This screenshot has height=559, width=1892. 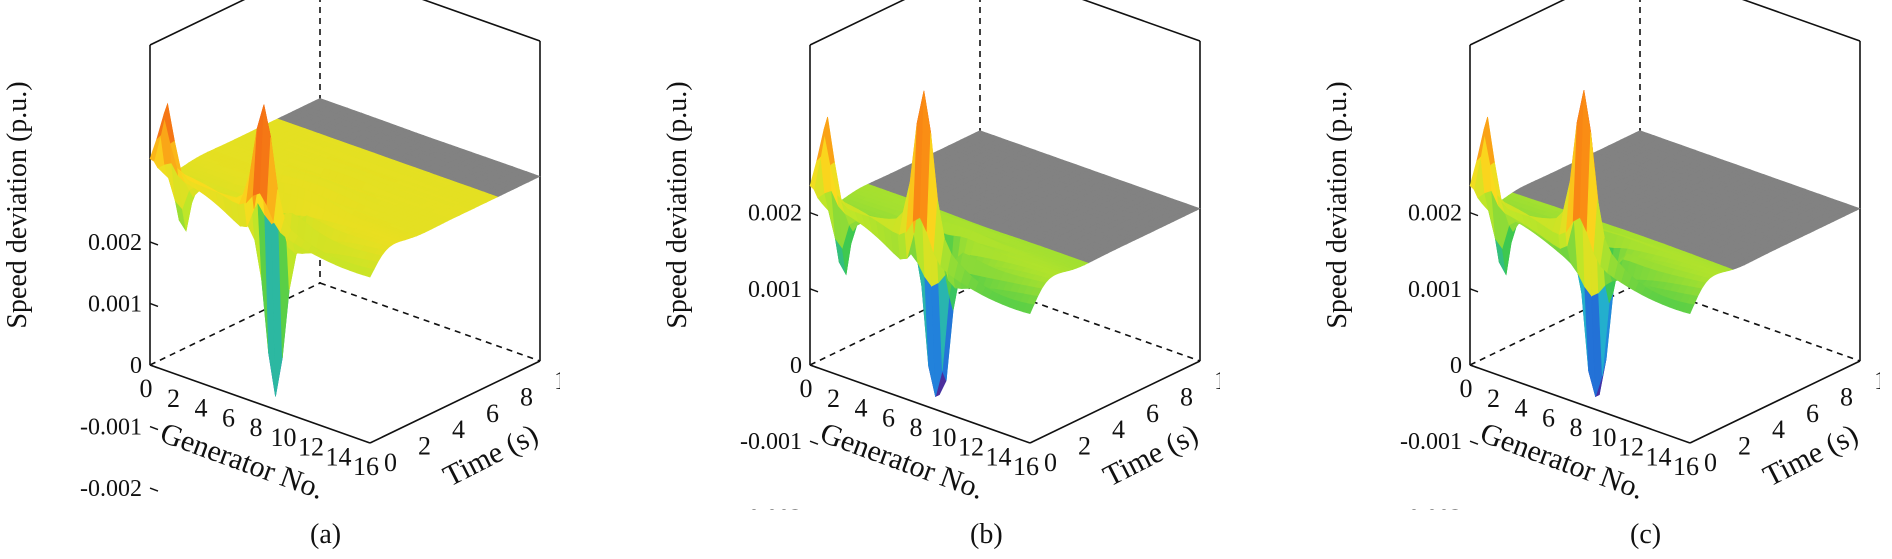 I want to click on panel-caption: (c), so click(x=1646, y=534).